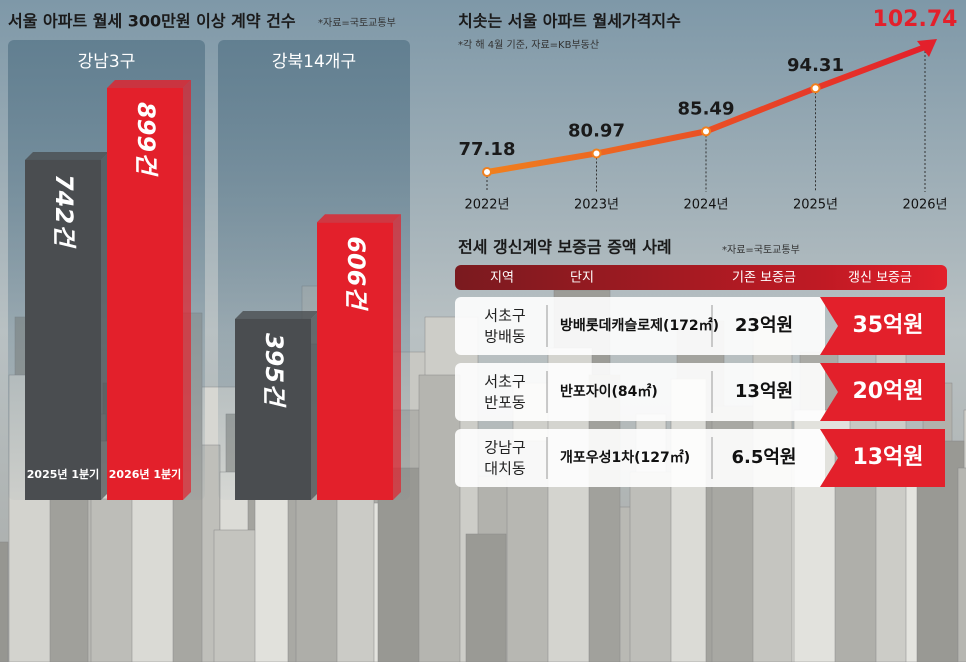 The width and height of the screenshot is (966, 662). I want to click on table-header: 기존 보증금, so click(764, 278).